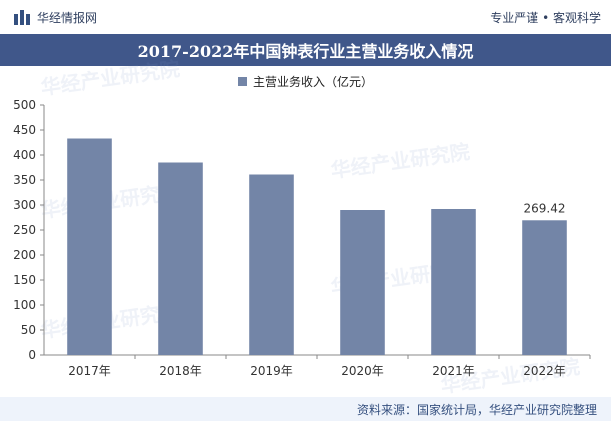 The width and height of the screenshot is (611, 427). I want to click on y-tick-label: 200, so click(24, 255).